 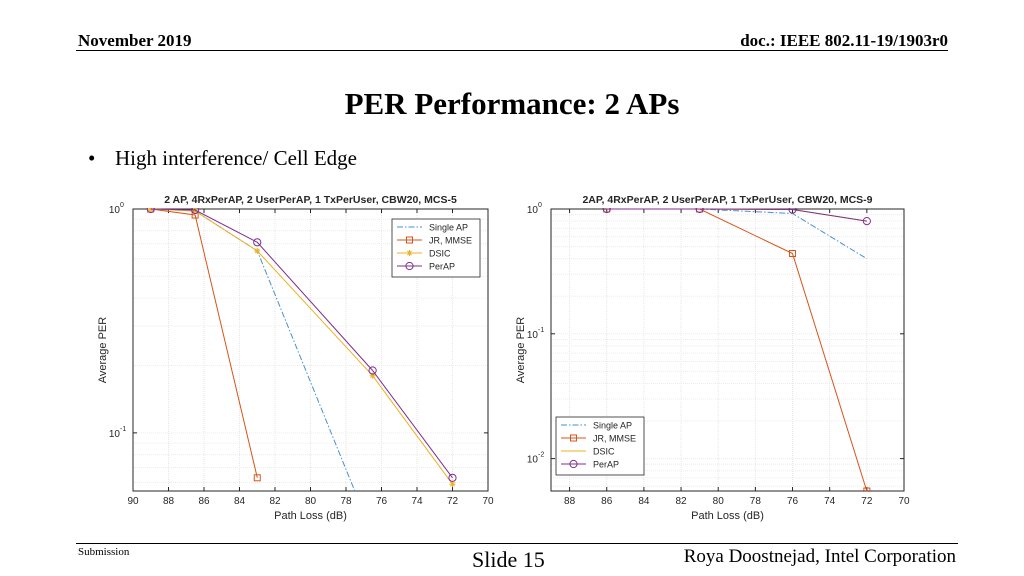 What do you see at coordinates (122, 205) in the screenshot?
I see `svg-text: 0` at bounding box center [122, 205].